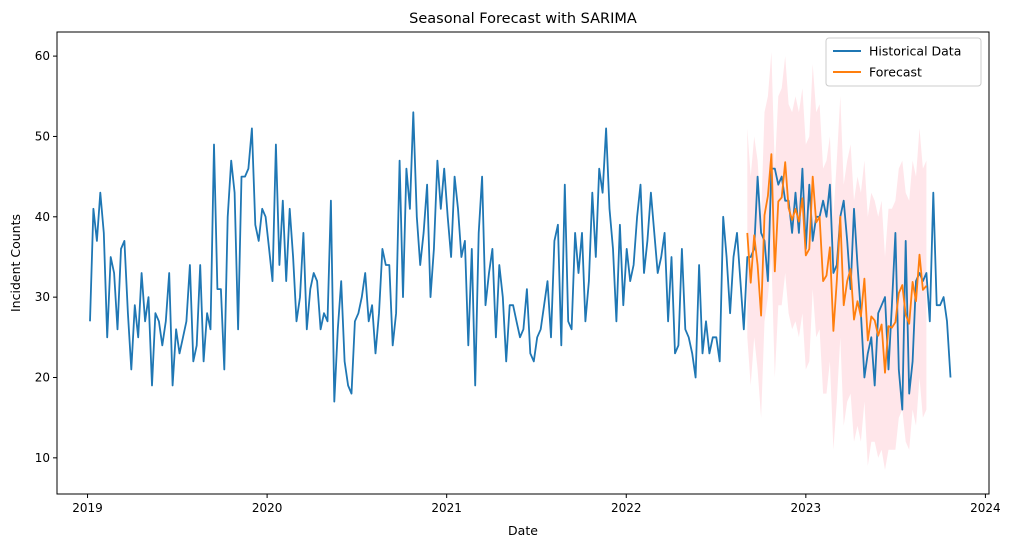  What do you see at coordinates (42, 217) in the screenshot?
I see `y-tick-label-40: 40` at bounding box center [42, 217].